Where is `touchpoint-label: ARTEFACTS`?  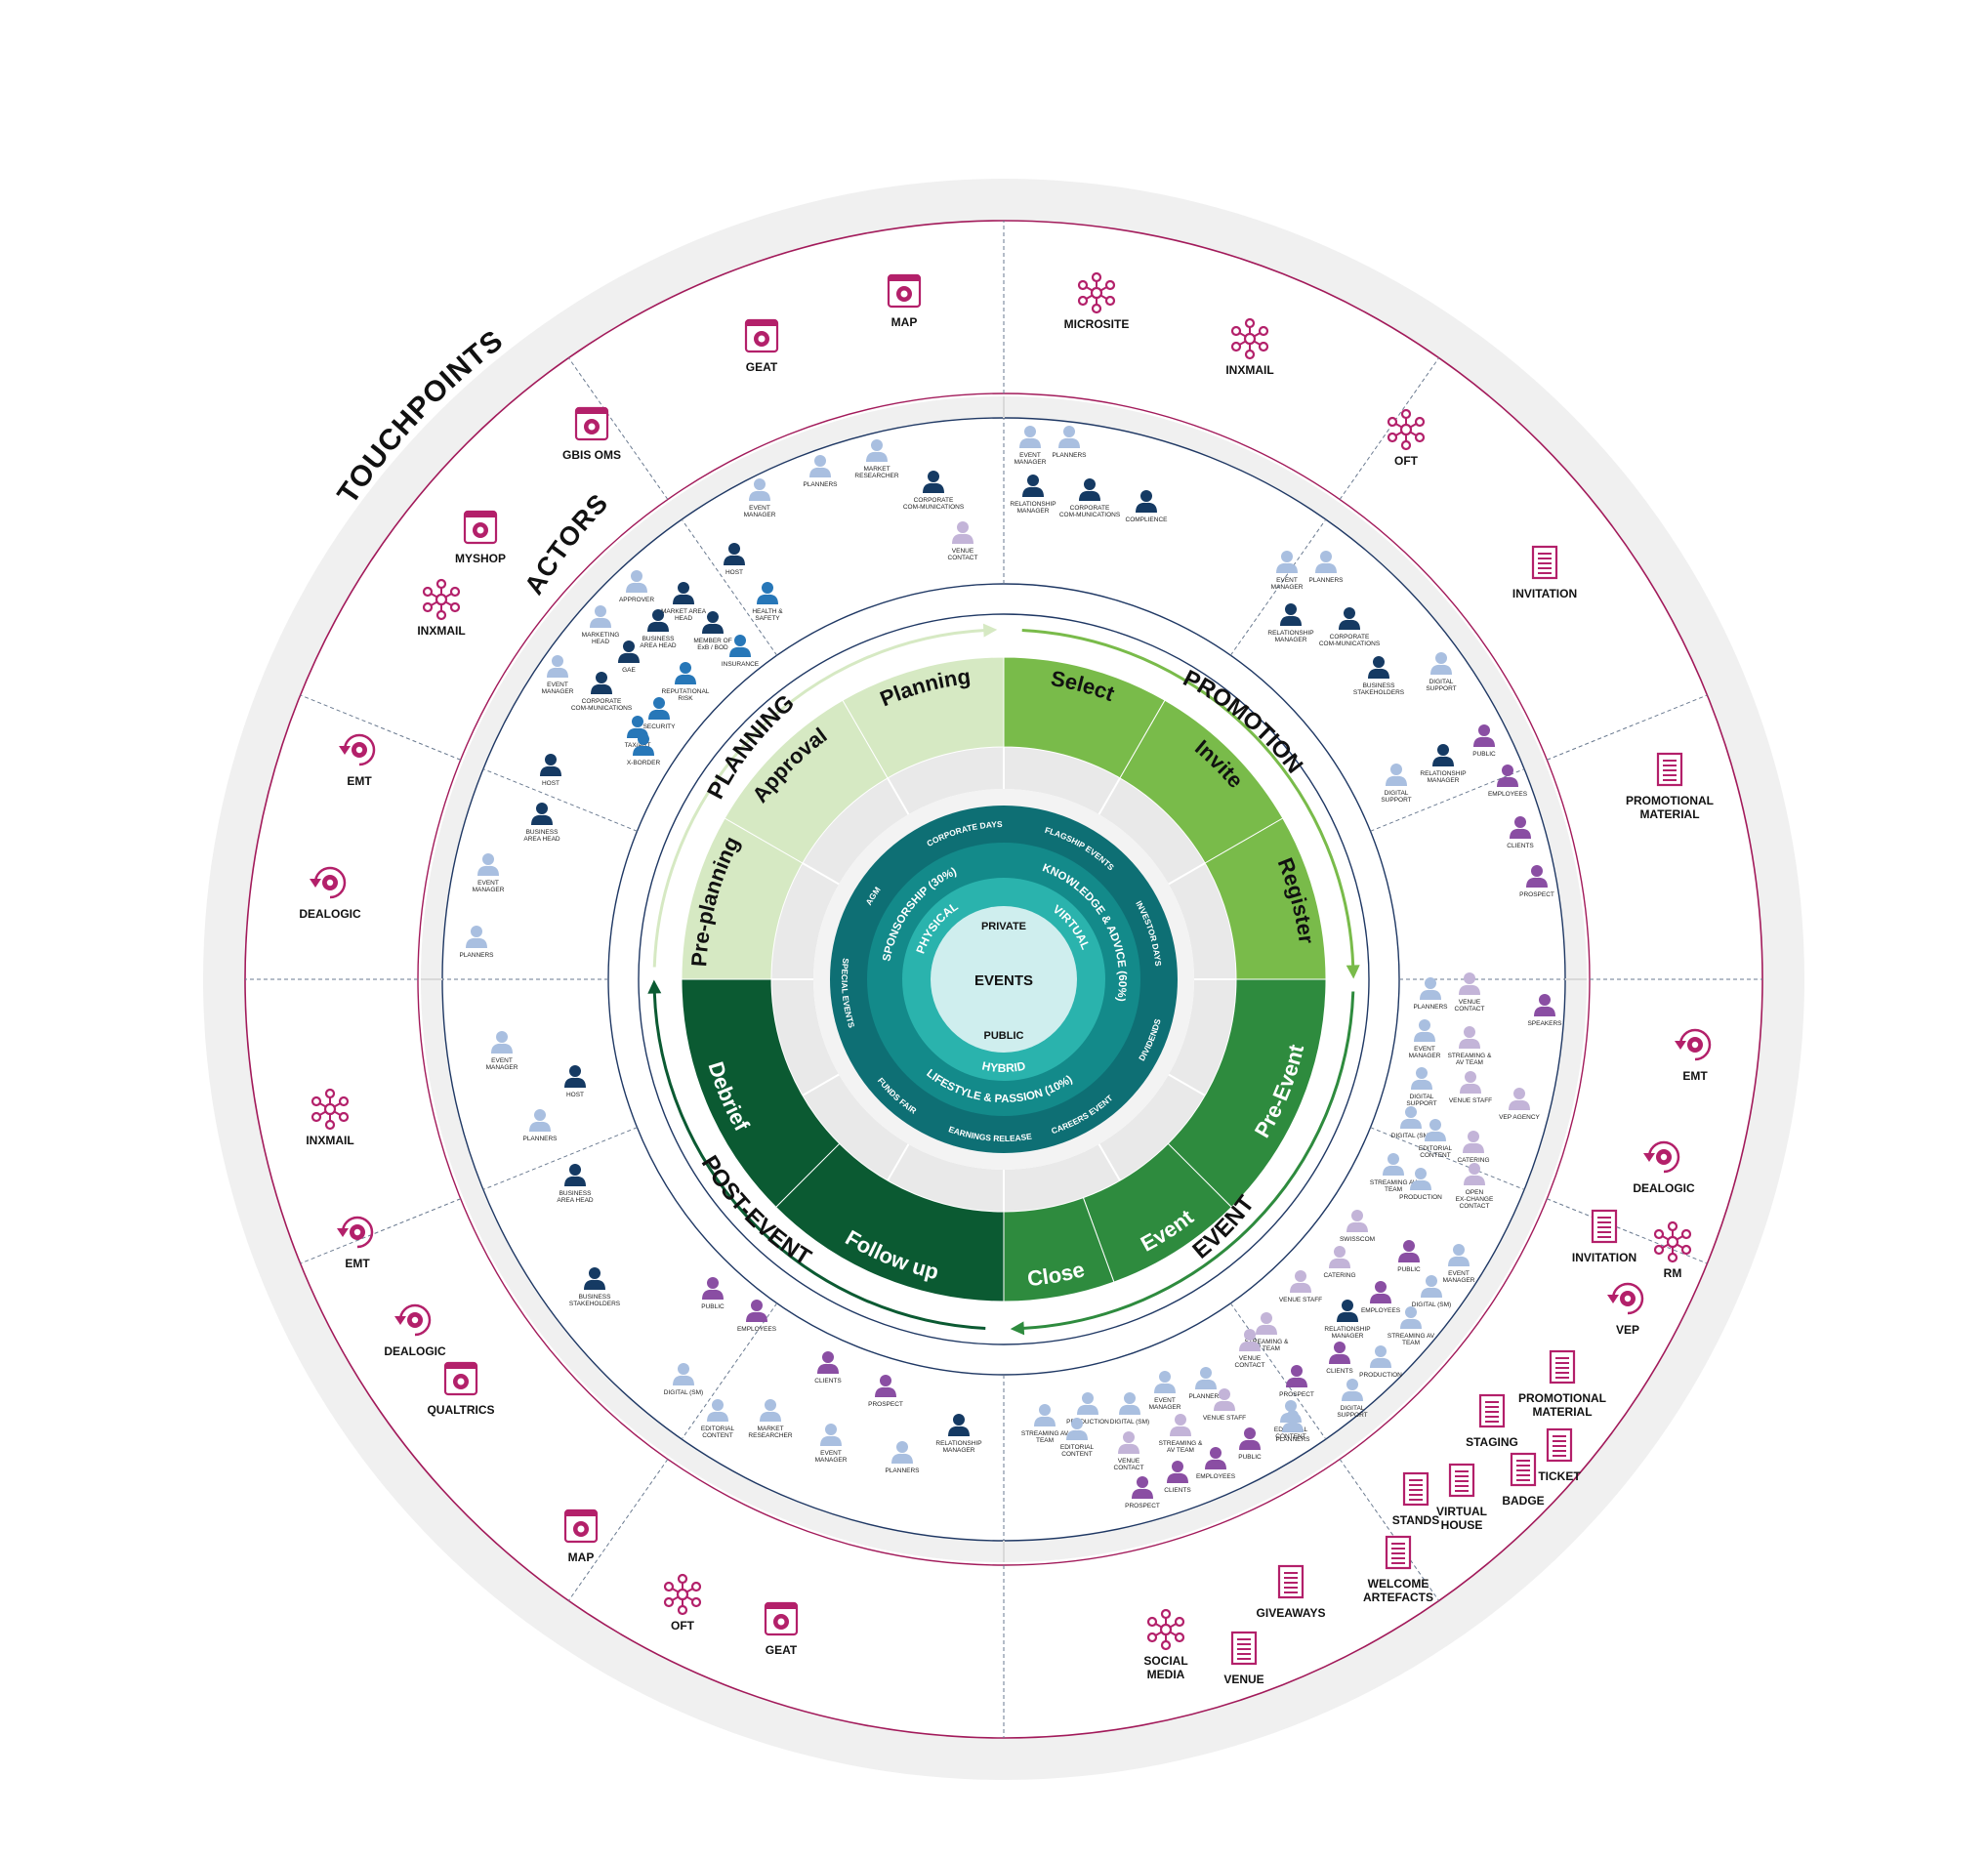 touchpoint-label: ARTEFACTS is located at coordinates (1398, 1597).